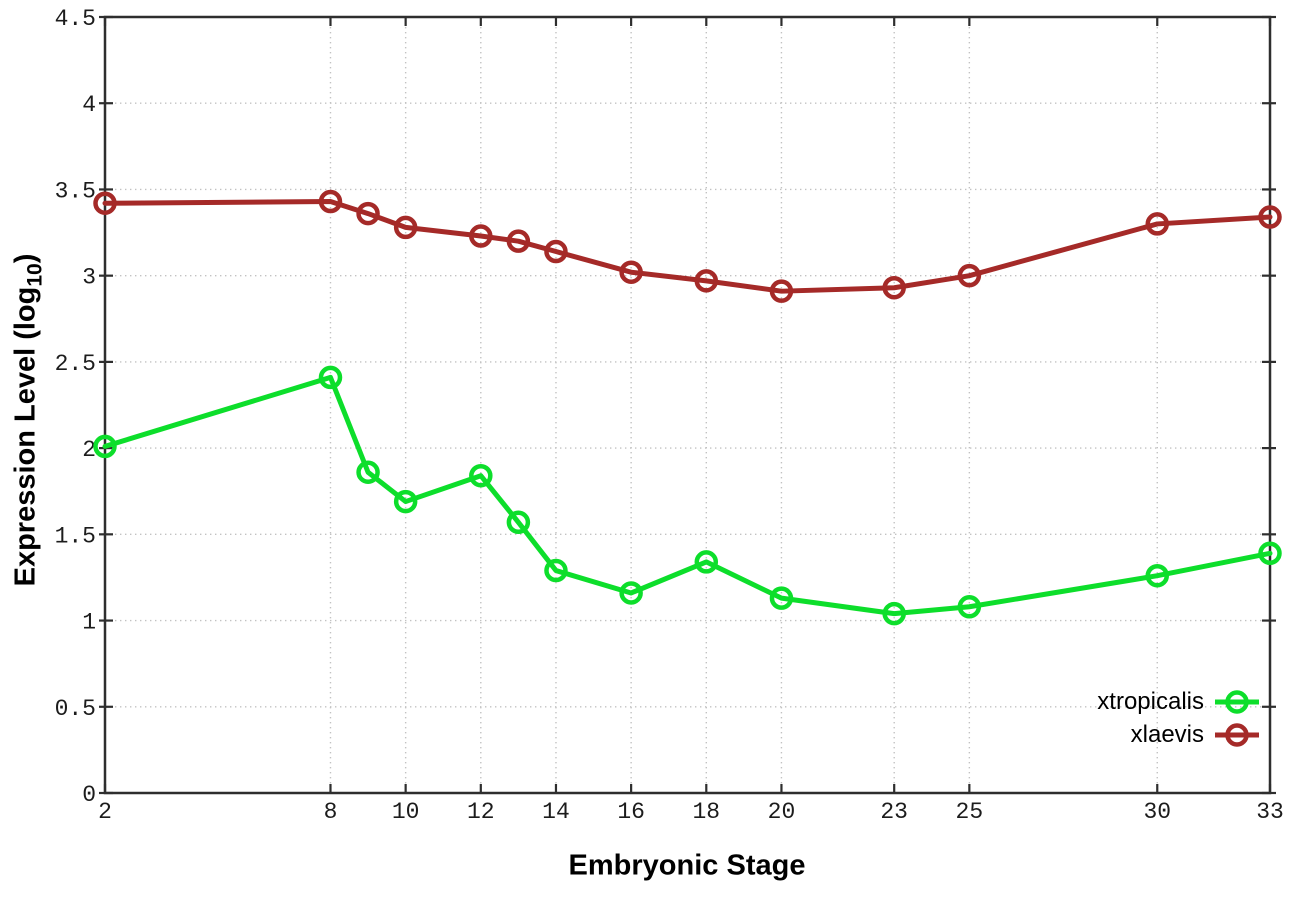  What do you see at coordinates (331, 812) in the screenshot?
I see `x-tick-label-8: 8` at bounding box center [331, 812].